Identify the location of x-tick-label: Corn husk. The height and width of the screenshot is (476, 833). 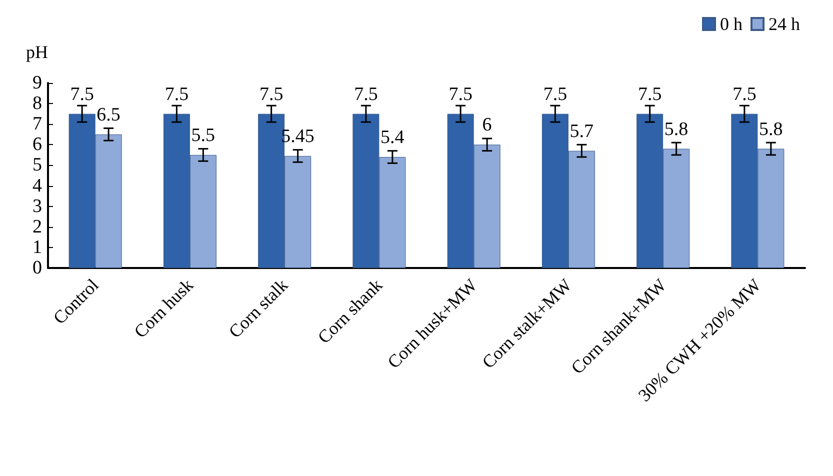
(164, 308).